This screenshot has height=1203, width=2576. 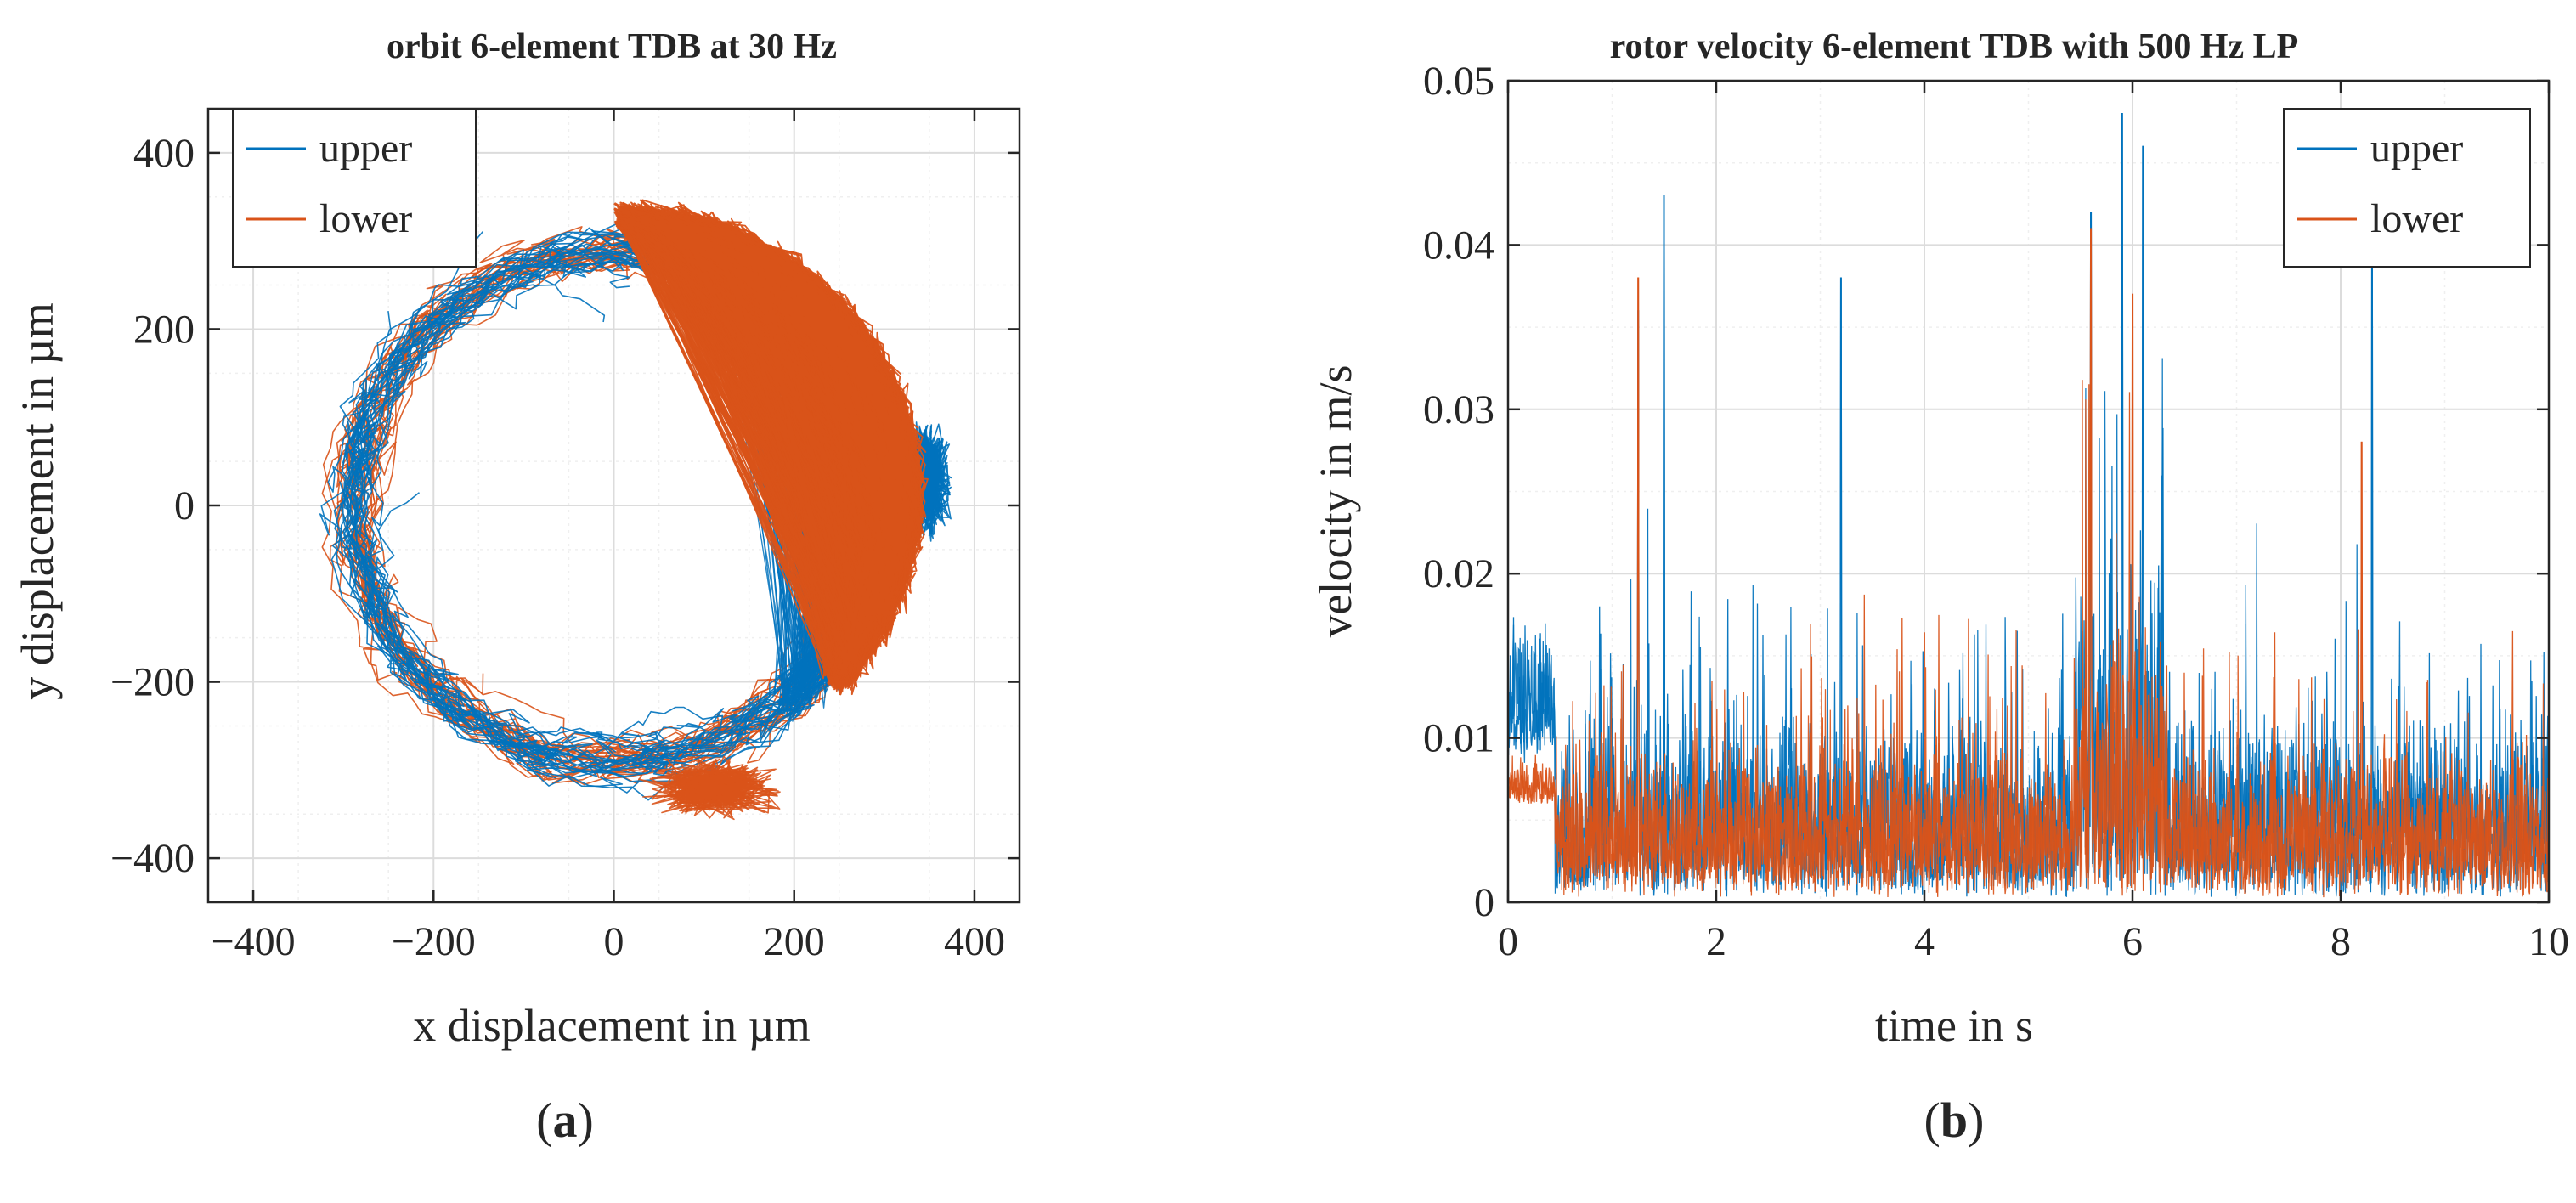 I want to click on tick-label-x: 10, so click(x=2548, y=941).